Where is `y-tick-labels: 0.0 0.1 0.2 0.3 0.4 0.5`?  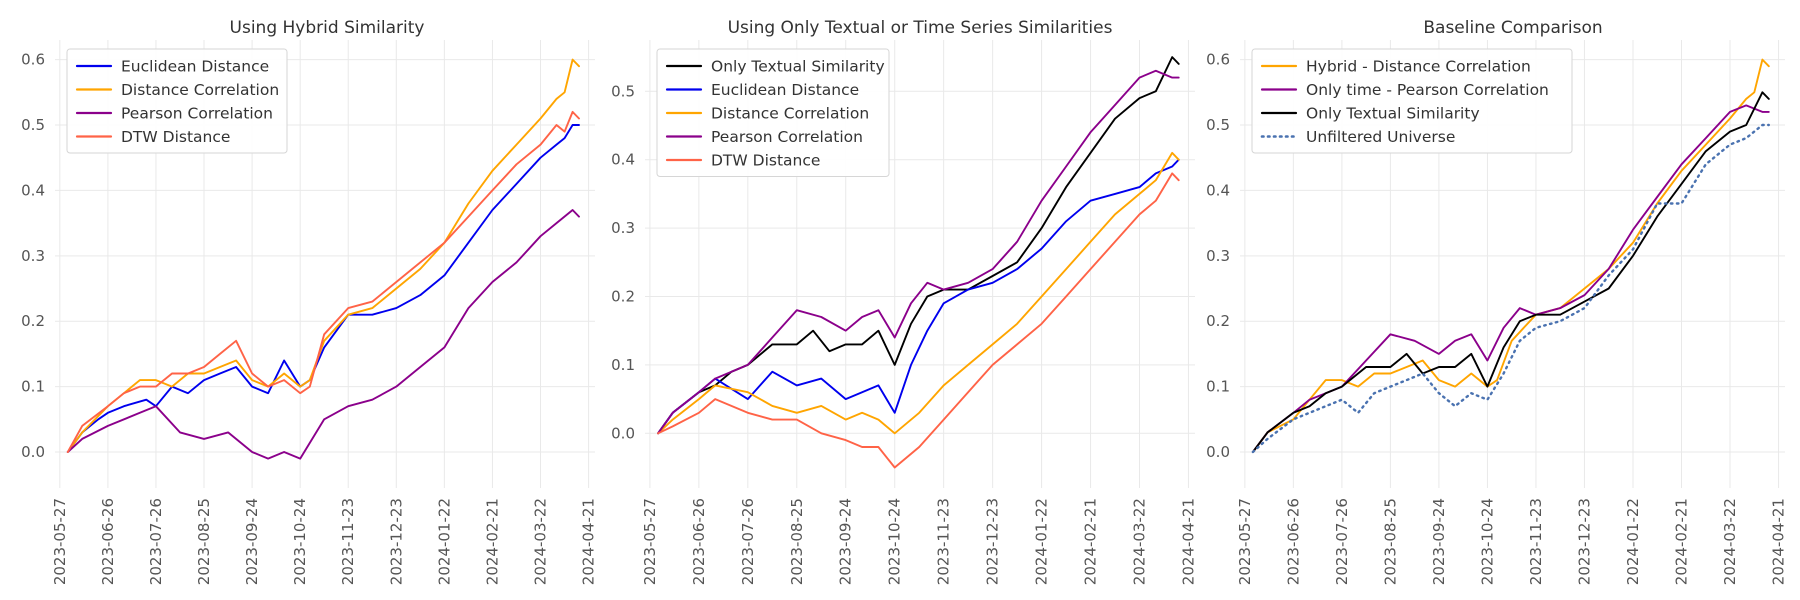
y-tick-labels: 0.0 0.1 0.2 0.3 0.4 0.5 is located at coordinates (623, 262).